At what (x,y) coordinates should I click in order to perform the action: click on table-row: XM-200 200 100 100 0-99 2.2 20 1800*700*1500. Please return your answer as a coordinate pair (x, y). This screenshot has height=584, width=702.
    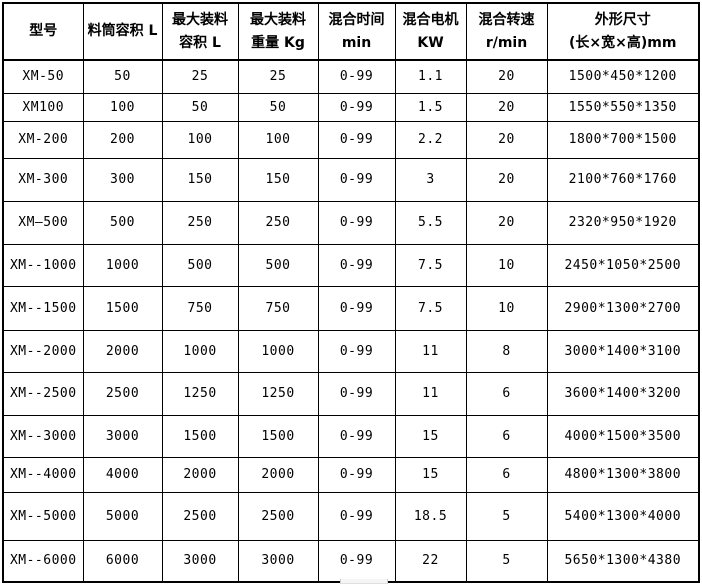
    Looking at the image, I should click on (351, 139).